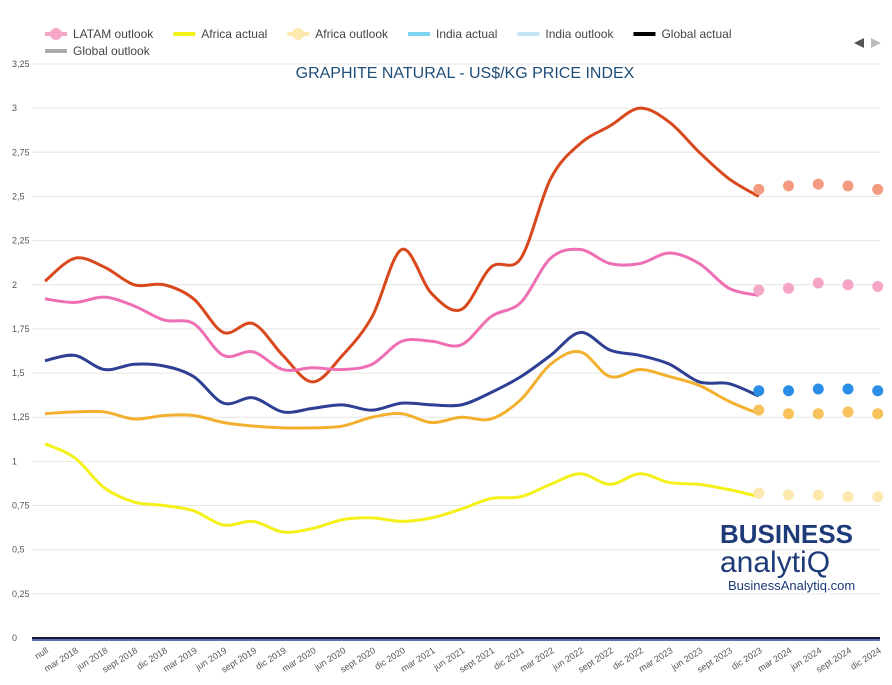 The height and width of the screenshot is (685, 892). Describe the element at coordinates (786, 534) in the screenshot. I see `logo-top: BUSINESS` at that location.